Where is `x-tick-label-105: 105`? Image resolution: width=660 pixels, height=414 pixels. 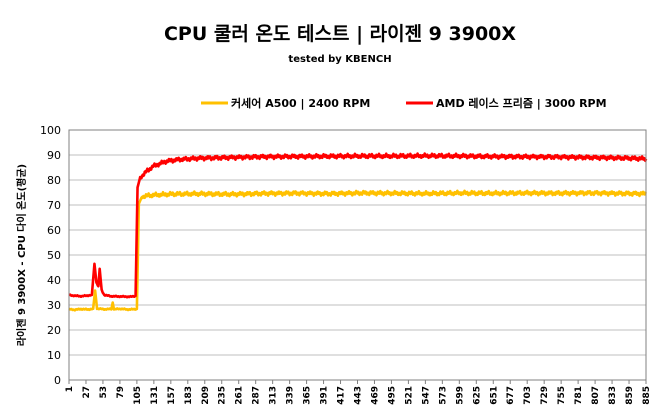 x-tick-label-105: 105 is located at coordinates (138, 395).